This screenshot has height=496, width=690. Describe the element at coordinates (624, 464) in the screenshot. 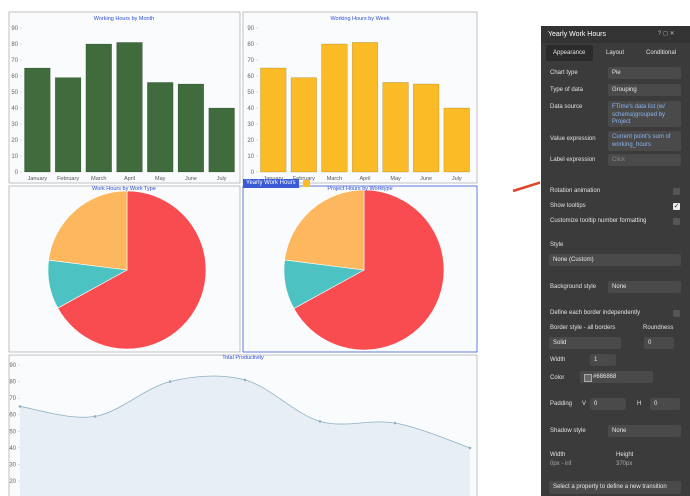

I see `field-value: 370px` at that location.